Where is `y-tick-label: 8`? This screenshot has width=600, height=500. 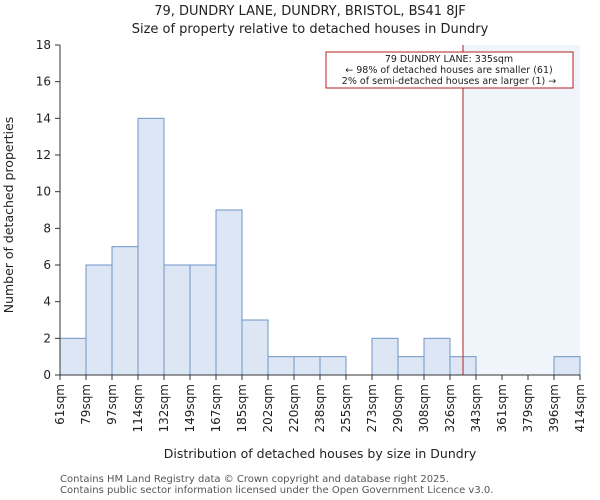 y-tick-label: 8 is located at coordinates (47, 228).